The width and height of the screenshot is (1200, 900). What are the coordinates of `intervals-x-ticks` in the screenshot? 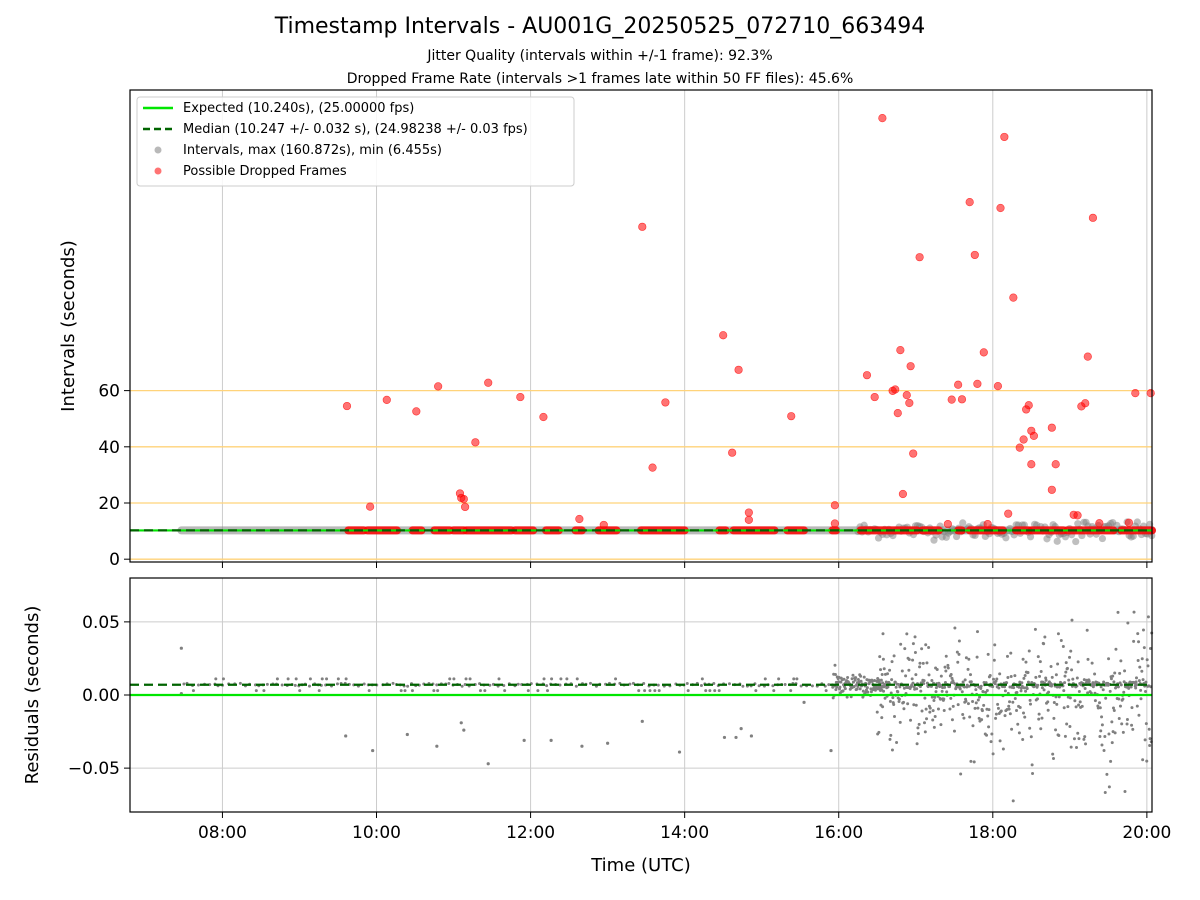 It's located at (684, 565).